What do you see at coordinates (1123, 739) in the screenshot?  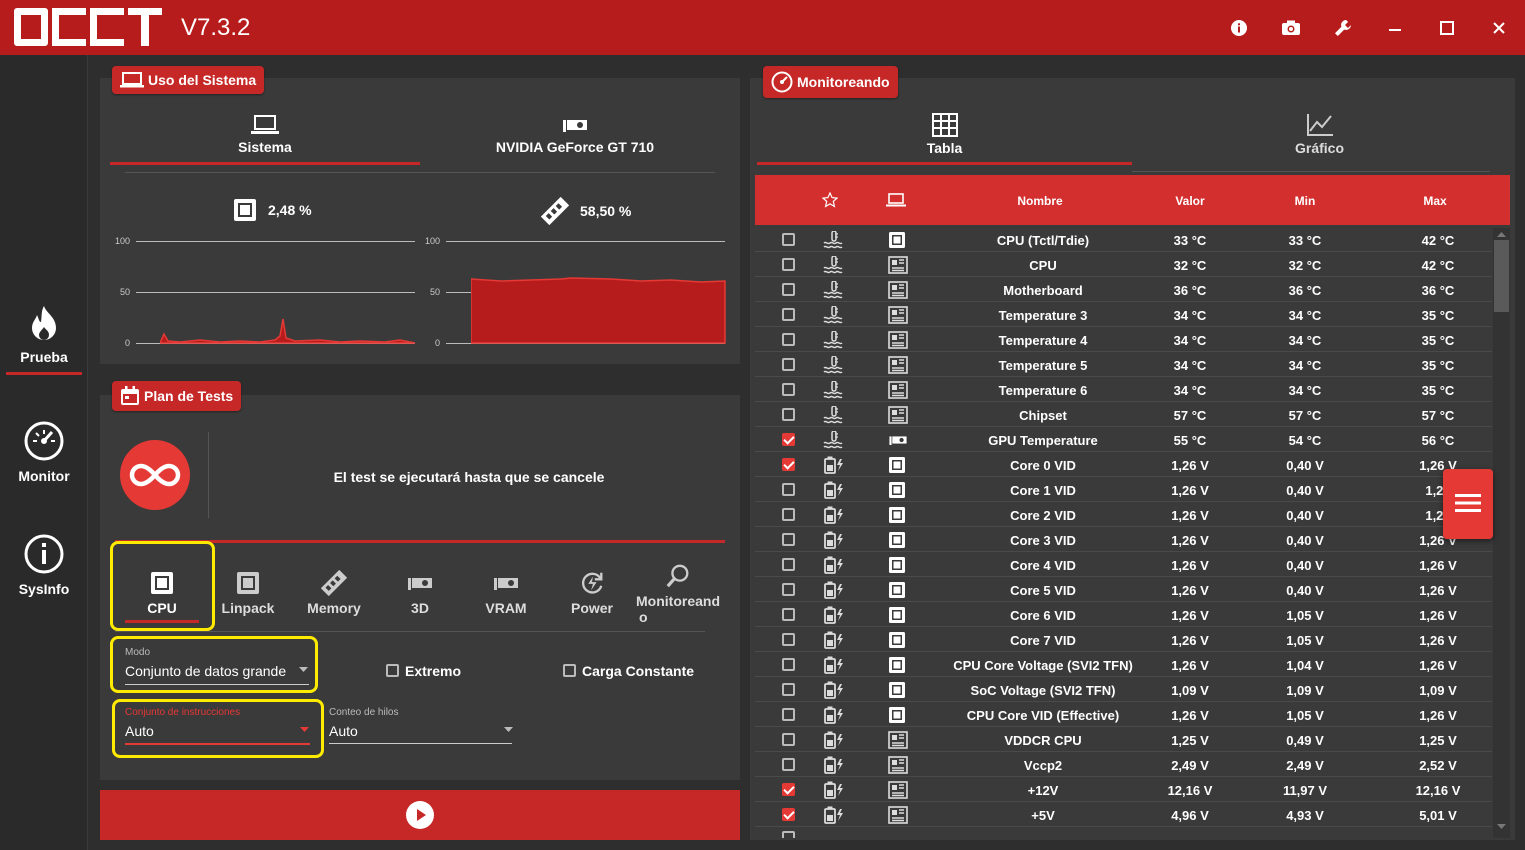 I see `table-row: VDDCR CPU 1,25 V 0,49 V 1,25 V` at bounding box center [1123, 739].